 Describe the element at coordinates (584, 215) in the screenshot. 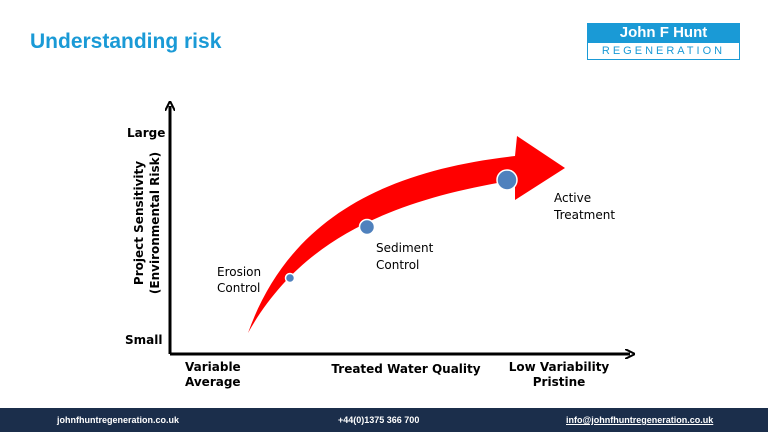

I see `label-active-2: Treatment` at that location.